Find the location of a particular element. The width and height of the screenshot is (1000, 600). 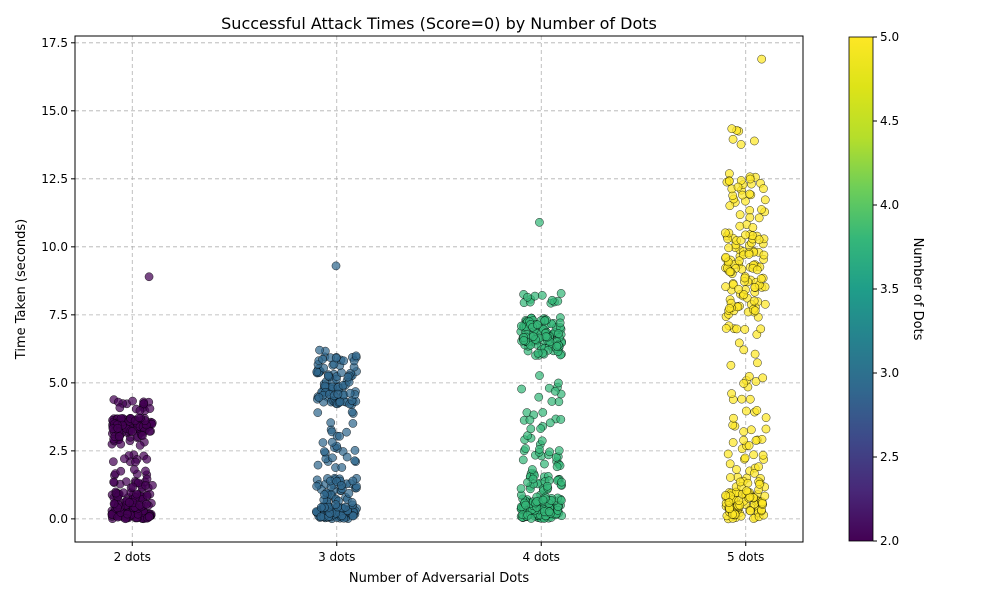

colorbar-tick-label: 2.5 is located at coordinates (889, 457).